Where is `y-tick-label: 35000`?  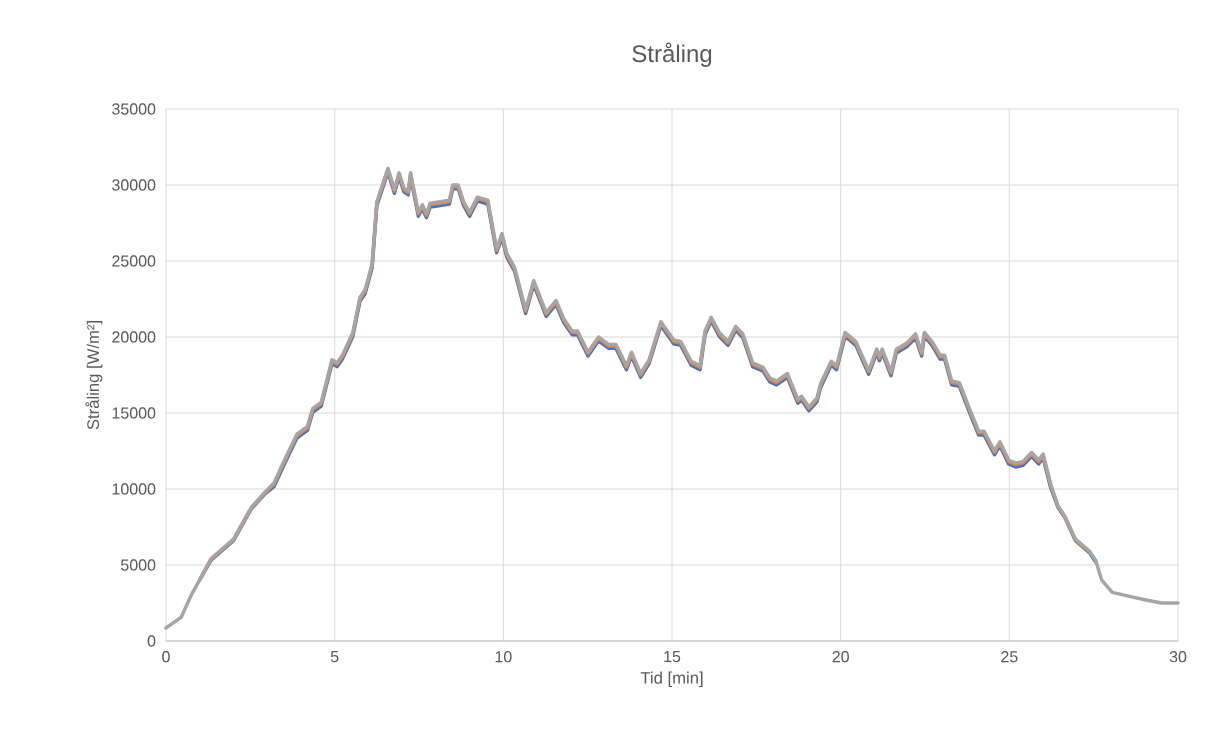
y-tick-label: 35000 is located at coordinates (134, 109).